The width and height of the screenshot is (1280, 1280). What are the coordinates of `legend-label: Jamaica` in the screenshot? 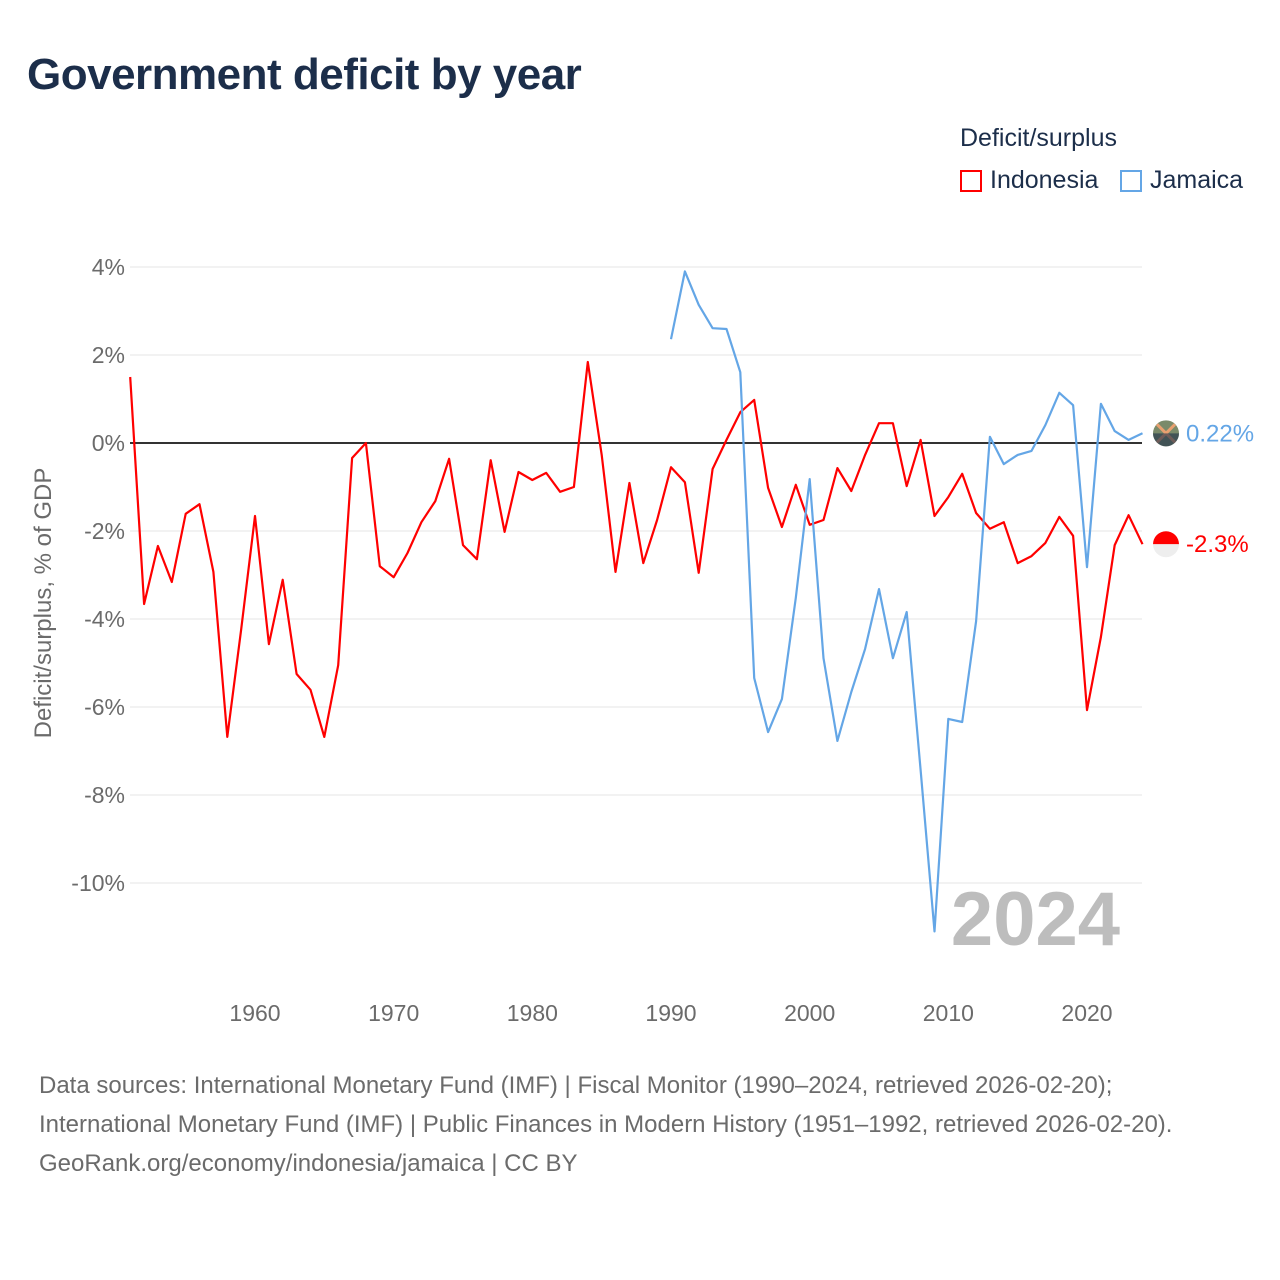 It's located at (1197, 180).